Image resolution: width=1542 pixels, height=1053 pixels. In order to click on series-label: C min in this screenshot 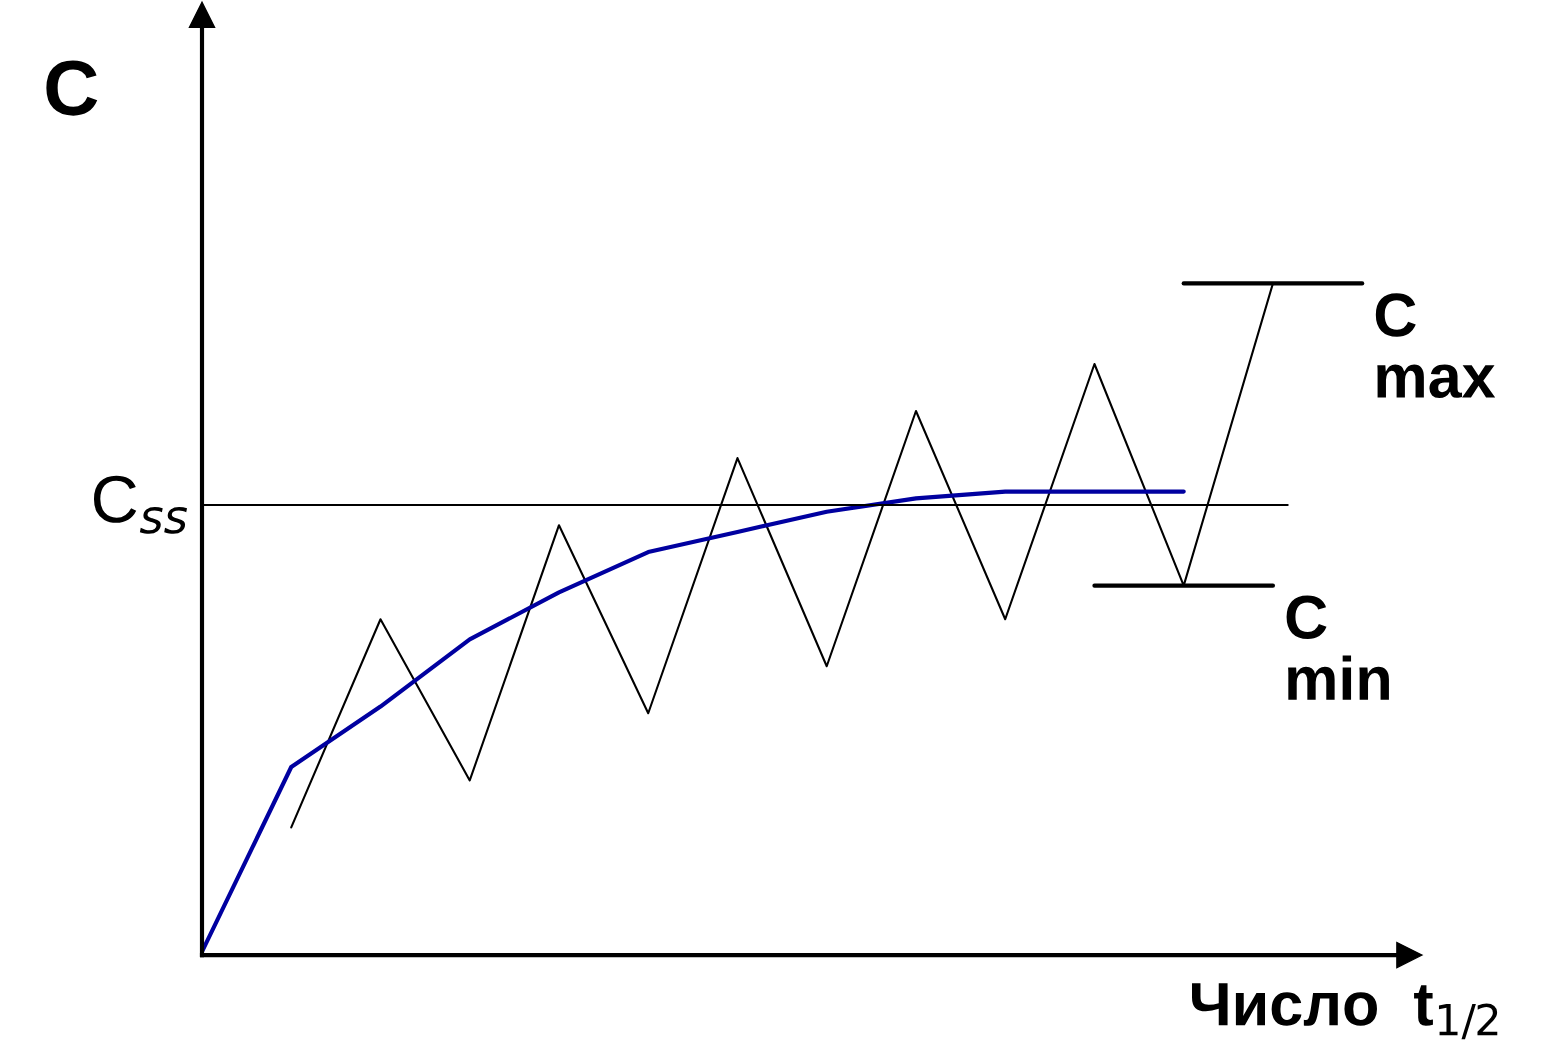, I will do `click(1337, 647)`.